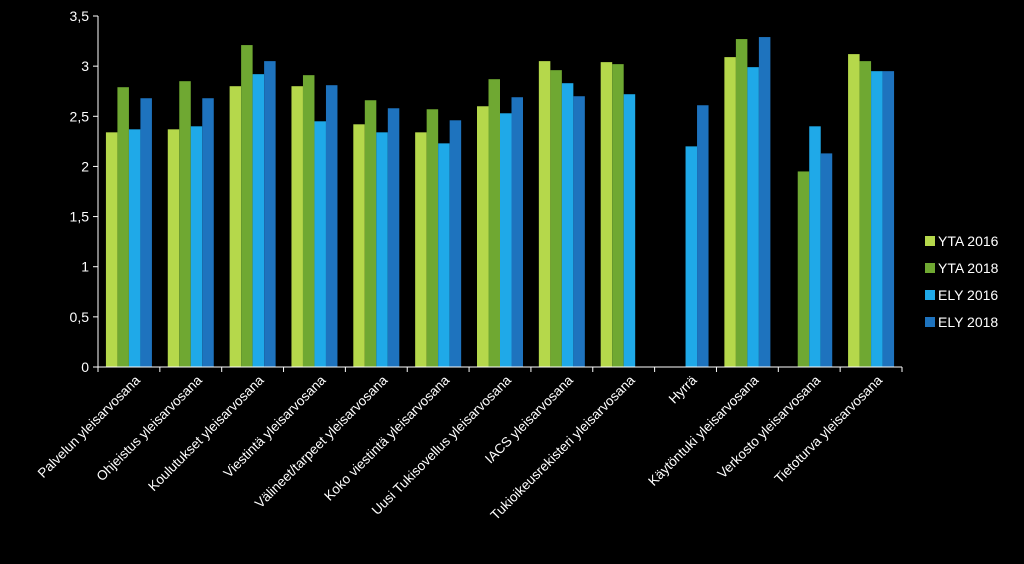 The width and height of the screenshot is (1024, 564). What do you see at coordinates (85, 367) in the screenshot?
I see `y-tick-label: 0` at bounding box center [85, 367].